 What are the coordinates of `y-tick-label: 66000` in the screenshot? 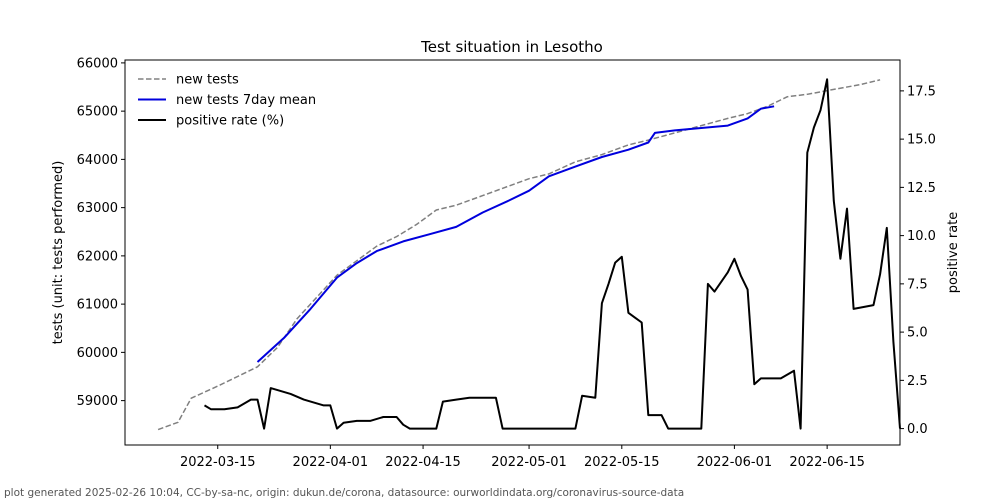 It's located at (97, 63).